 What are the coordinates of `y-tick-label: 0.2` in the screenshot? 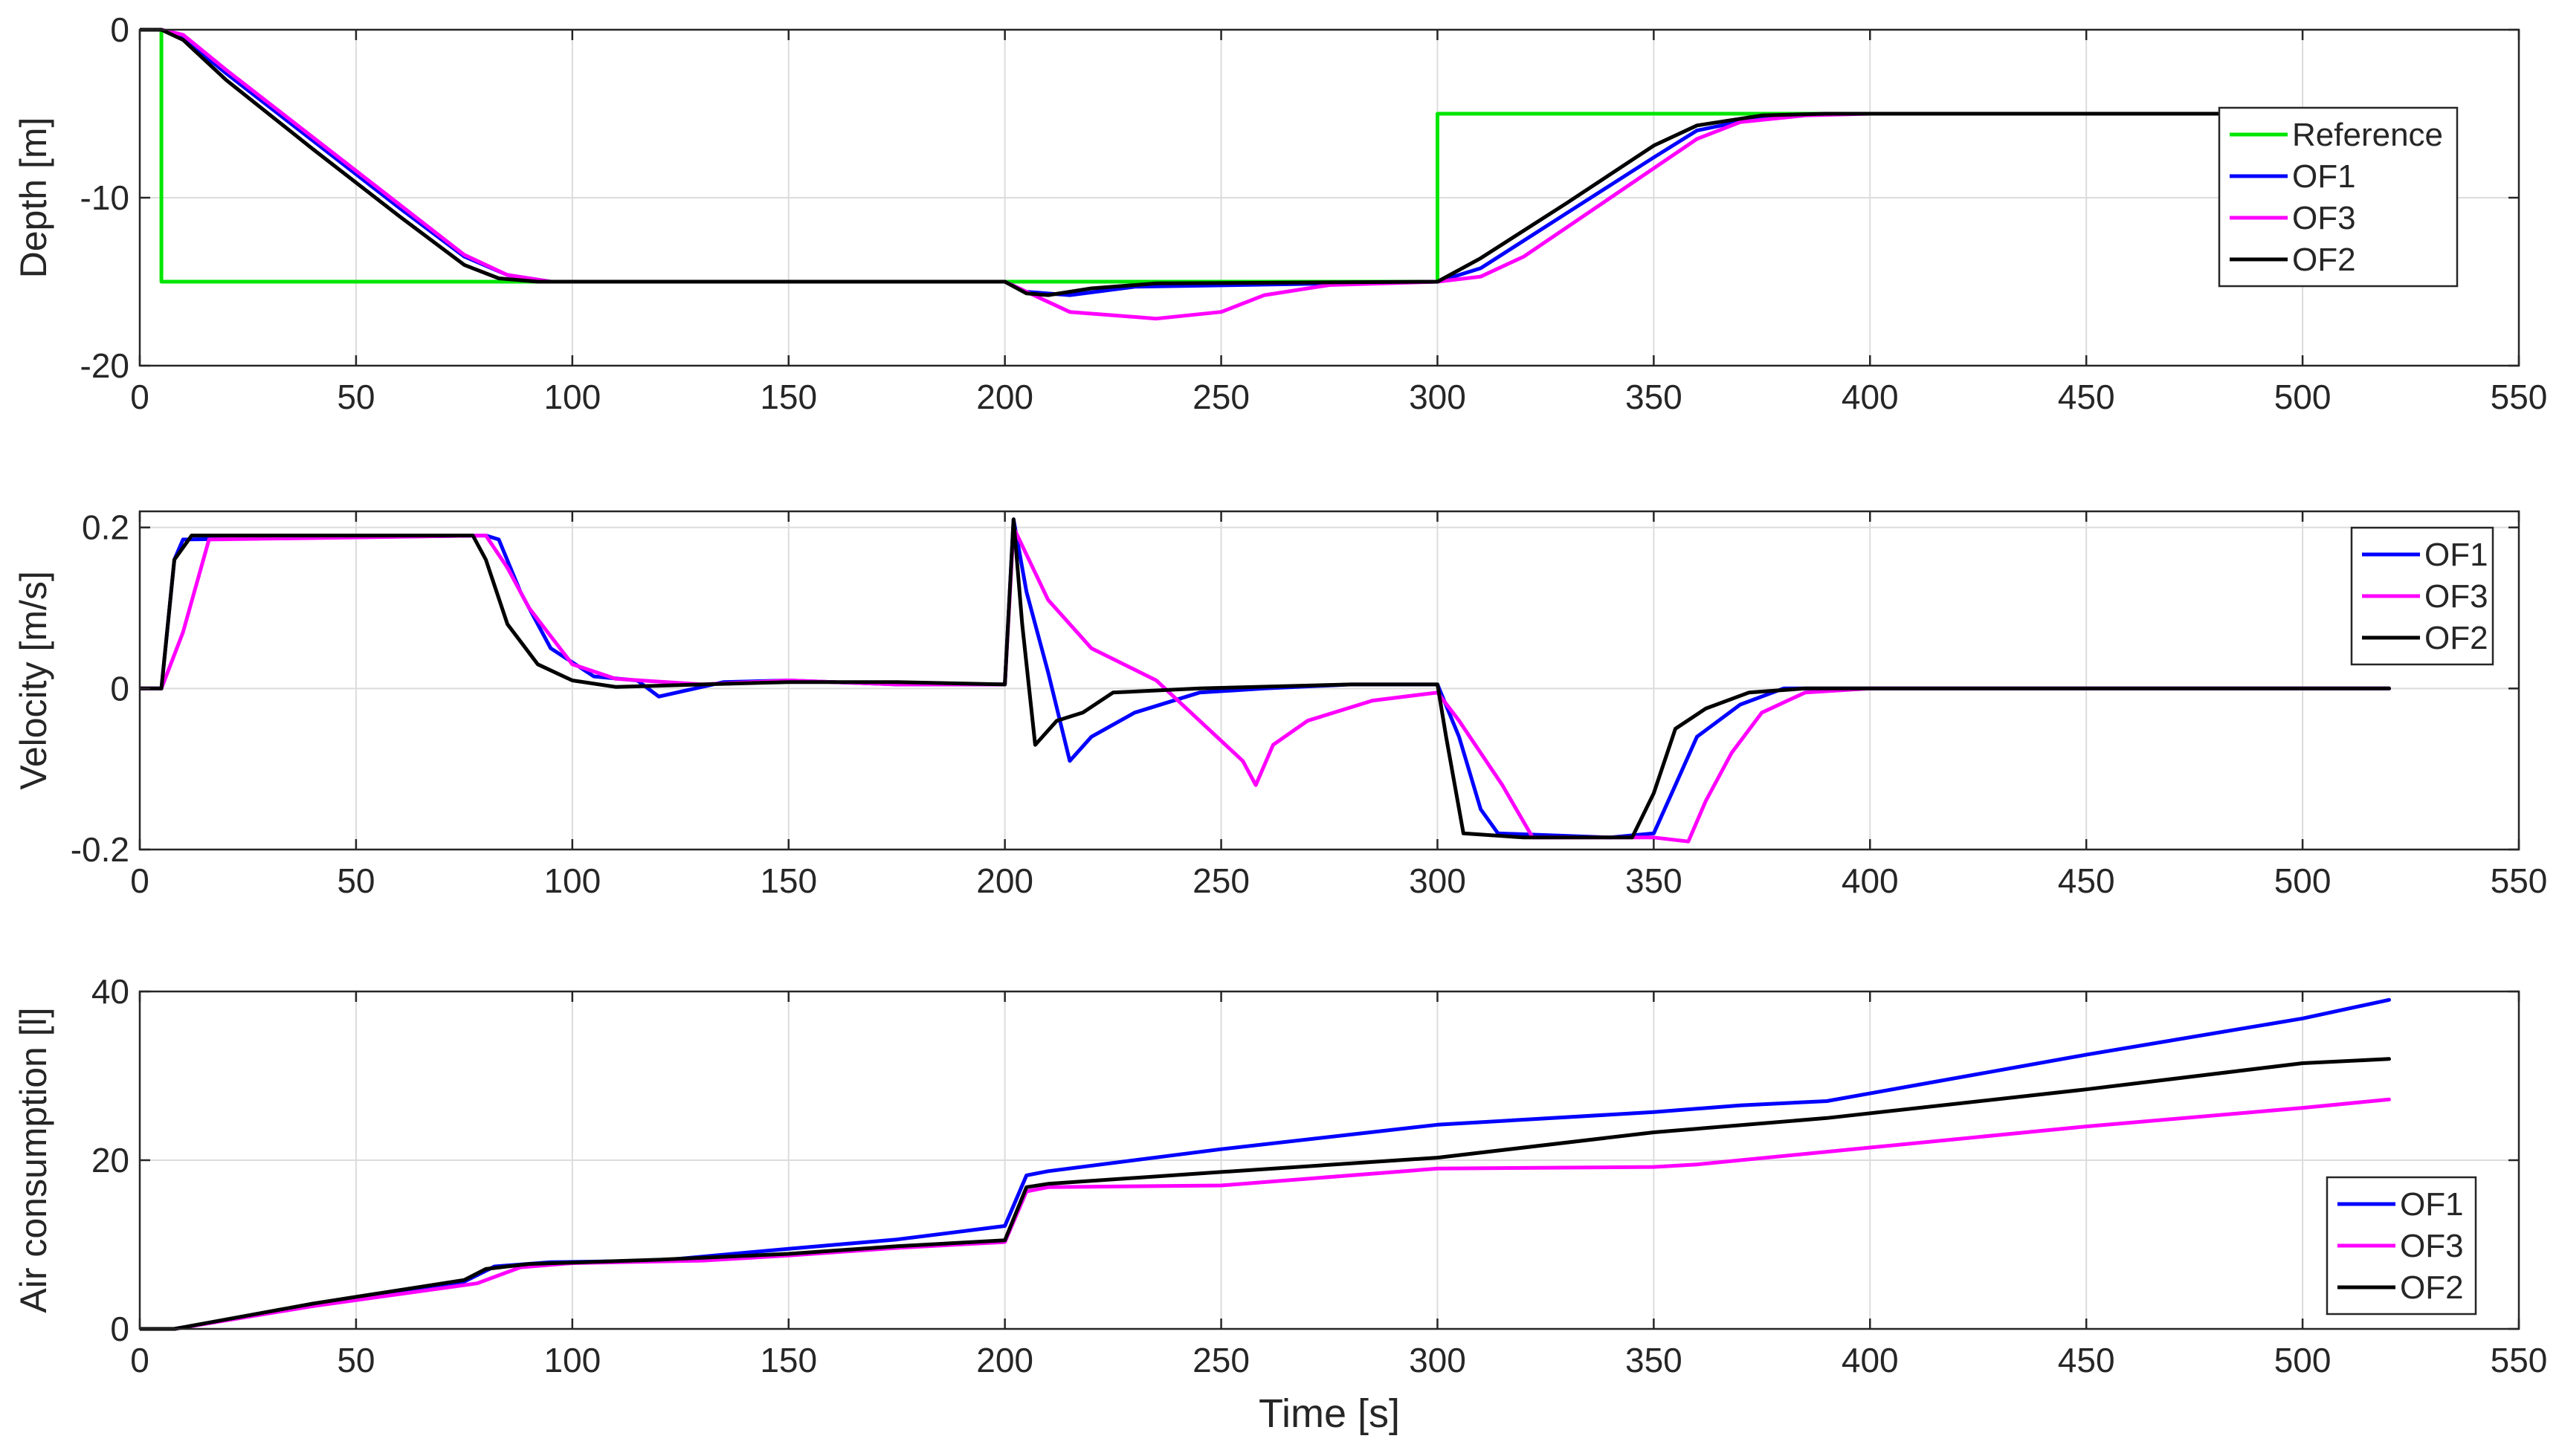 It's located at (105, 527).